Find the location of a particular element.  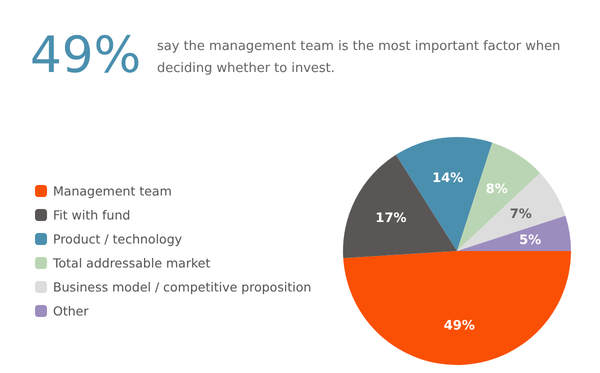

data-label: 49% is located at coordinates (459, 326).